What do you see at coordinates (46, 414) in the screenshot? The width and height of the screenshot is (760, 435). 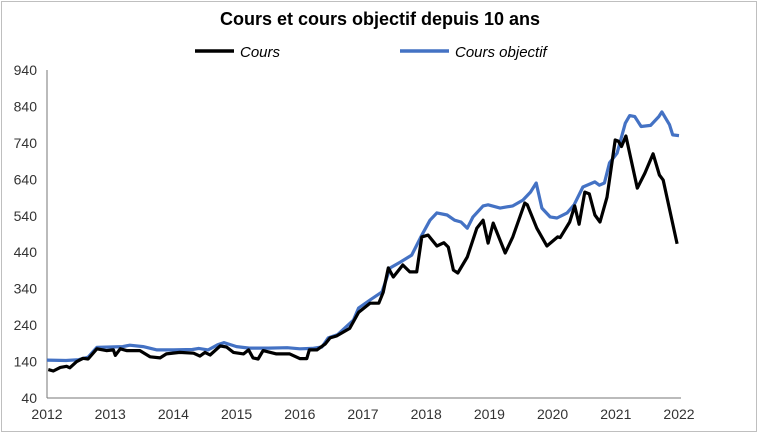 I see `x-tick-label: 2012` at bounding box center [46, 414].